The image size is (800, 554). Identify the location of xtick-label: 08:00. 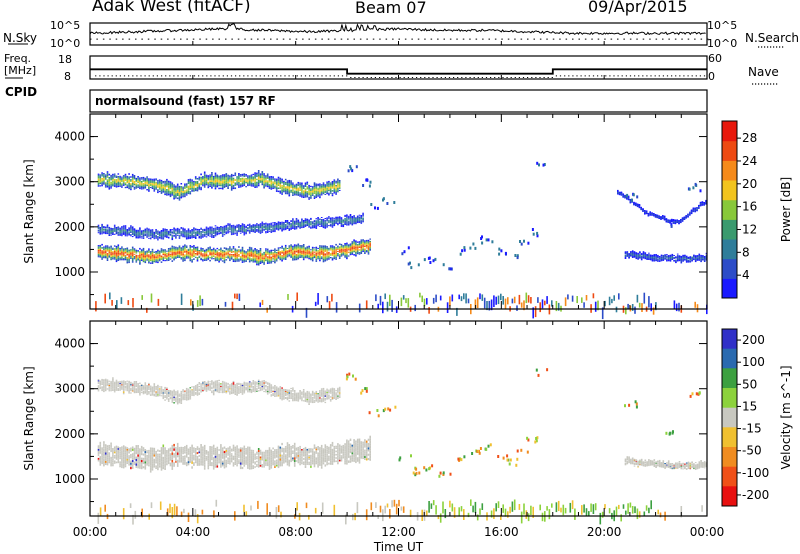
(295, 532).